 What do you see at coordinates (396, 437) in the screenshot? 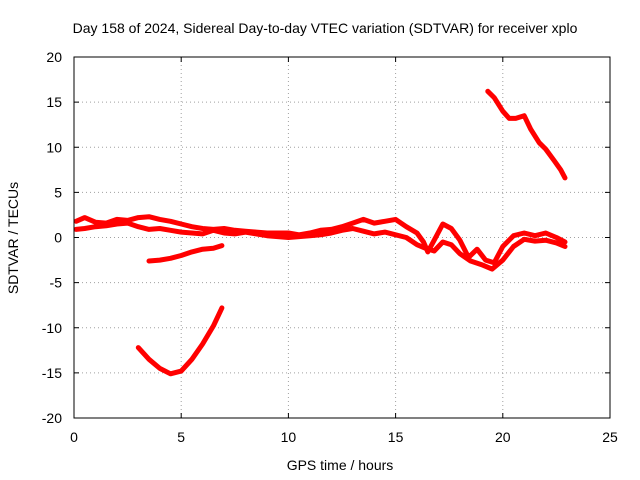
I see `x-tick-label: 15` at bounding box center [396, 437].